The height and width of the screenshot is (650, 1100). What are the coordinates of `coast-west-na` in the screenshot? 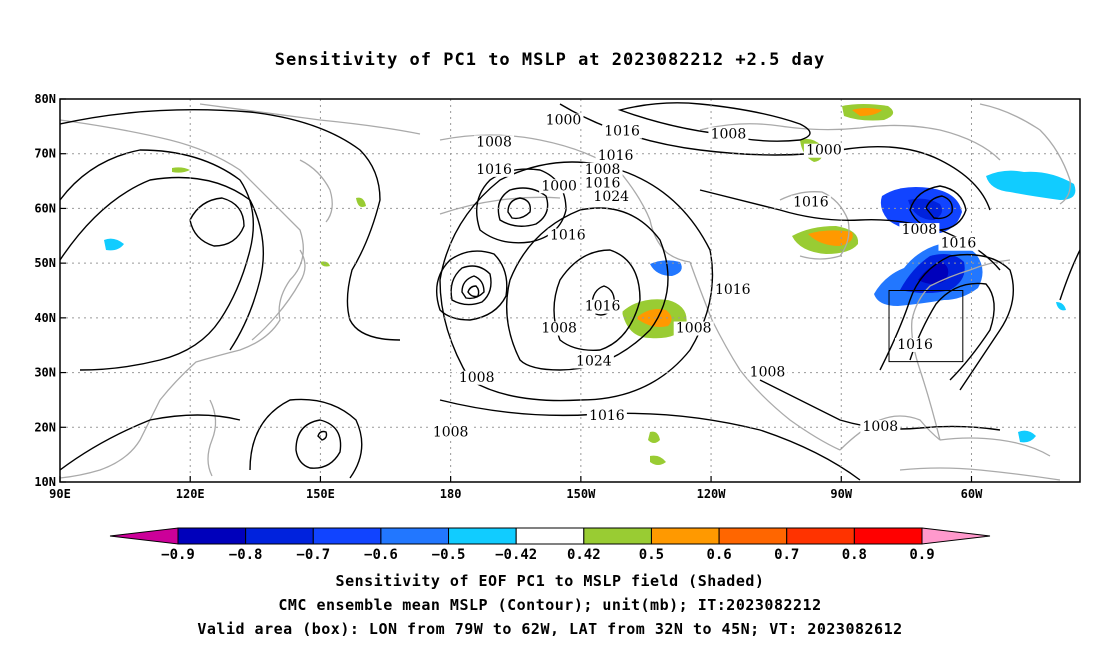 It's located at (765, 356).